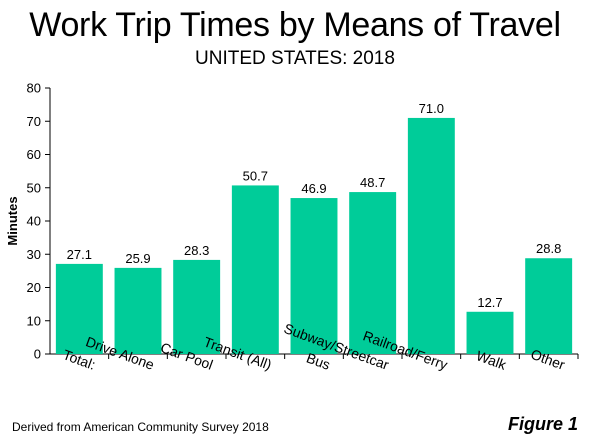  I want to click on y-tick-label: 70, so click(34, 121).